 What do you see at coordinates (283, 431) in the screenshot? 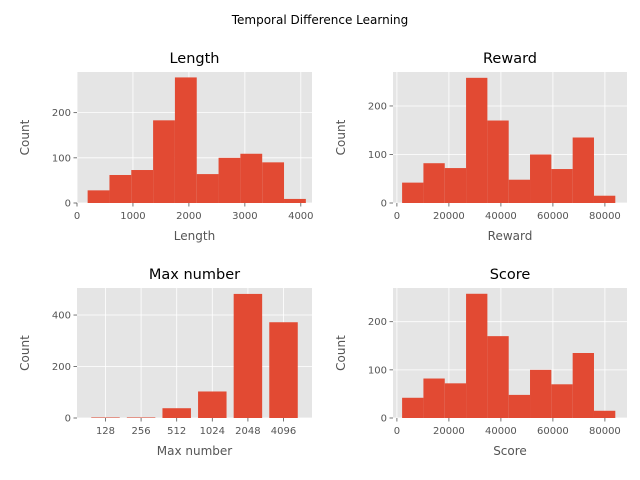
I see `x-tick-label: 4096` at bounding box center [283, 431].